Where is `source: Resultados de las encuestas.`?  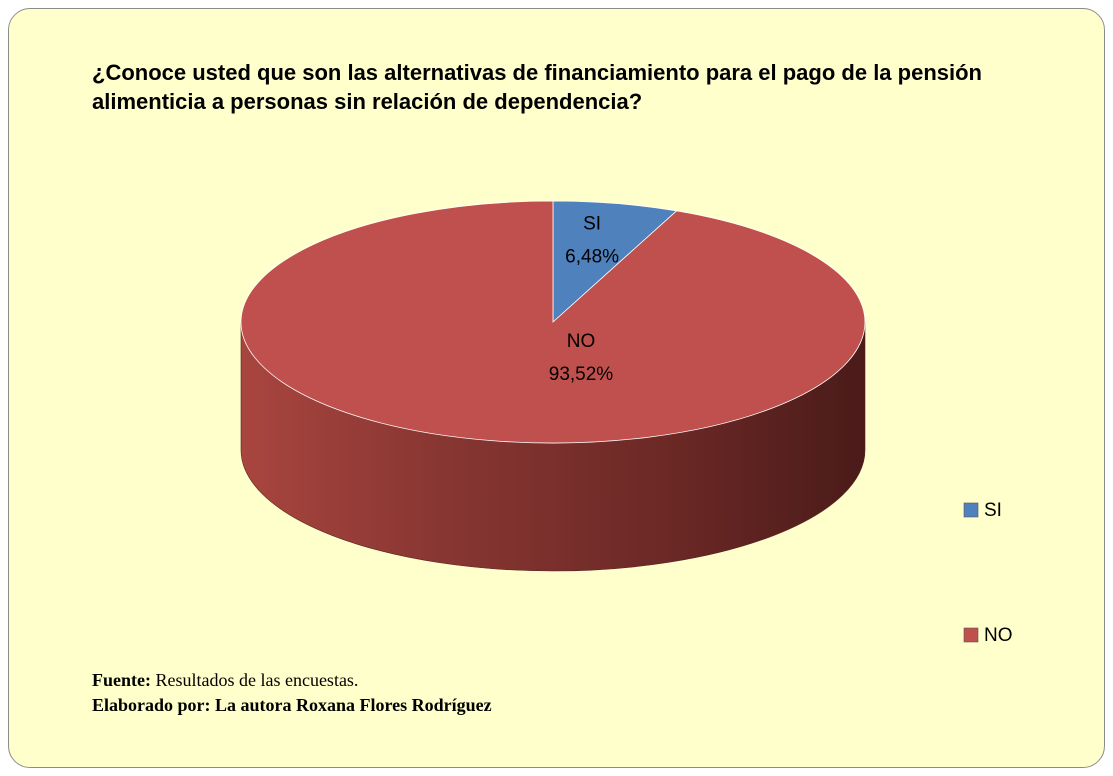 source: Resultados de las encuestas. is located at coordinates (257, 680).